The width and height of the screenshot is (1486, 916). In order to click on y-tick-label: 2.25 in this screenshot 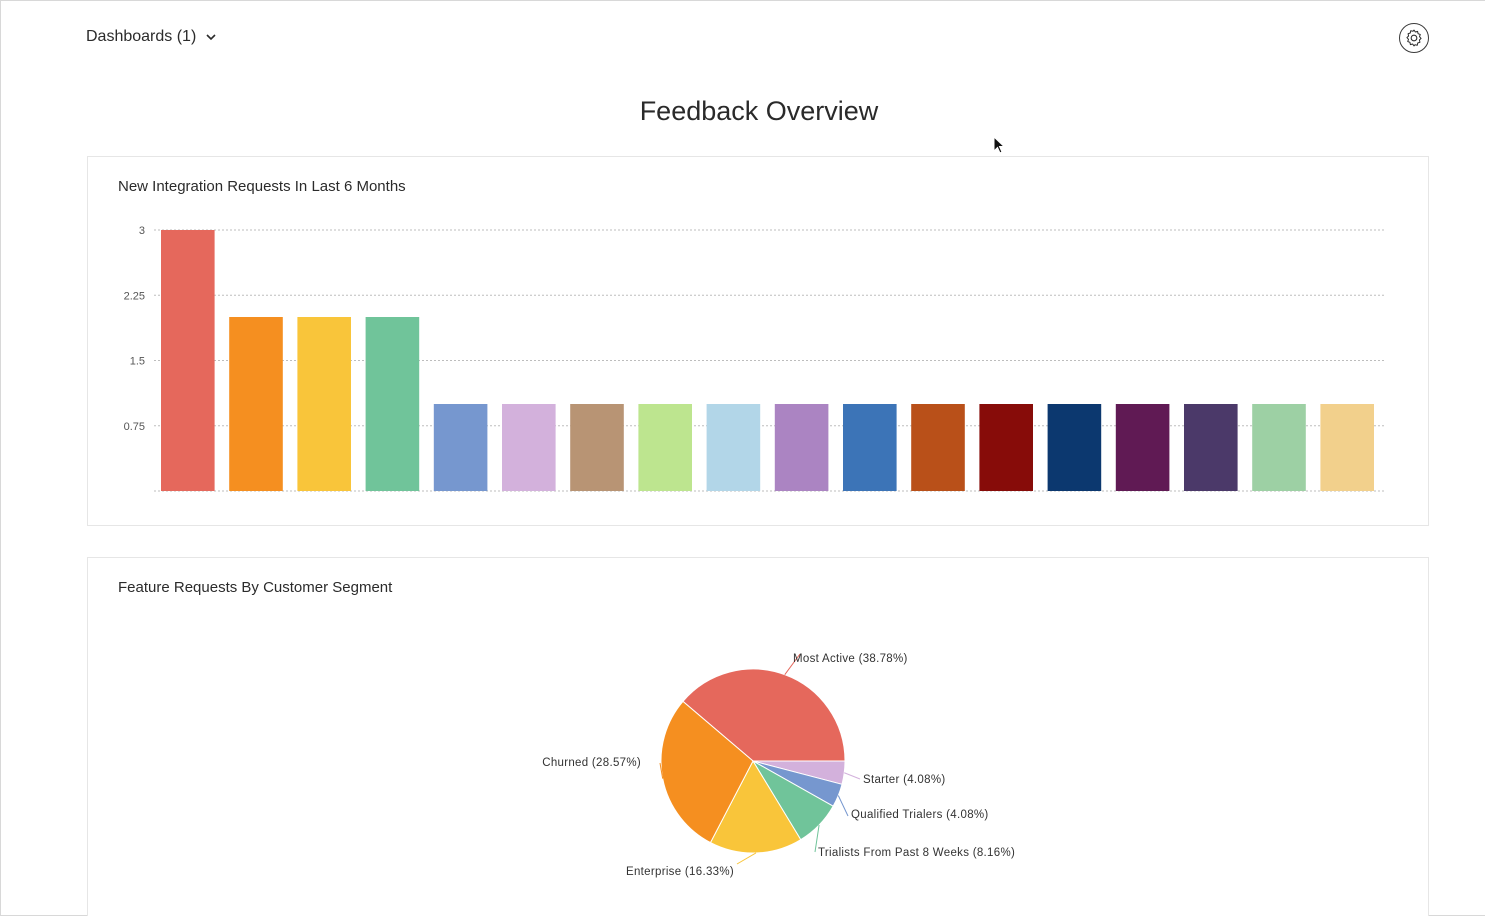, I will do `click(134, 296)`.